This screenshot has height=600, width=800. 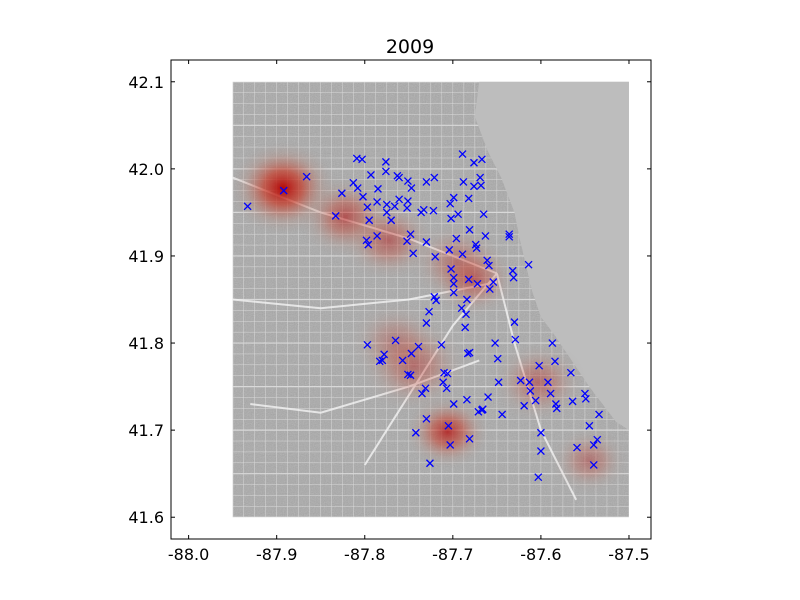 What do you see at coordinates (628, 554) in the screenshot?
I see `x-tick-label: -87.5` at bounding box center [628, 554].